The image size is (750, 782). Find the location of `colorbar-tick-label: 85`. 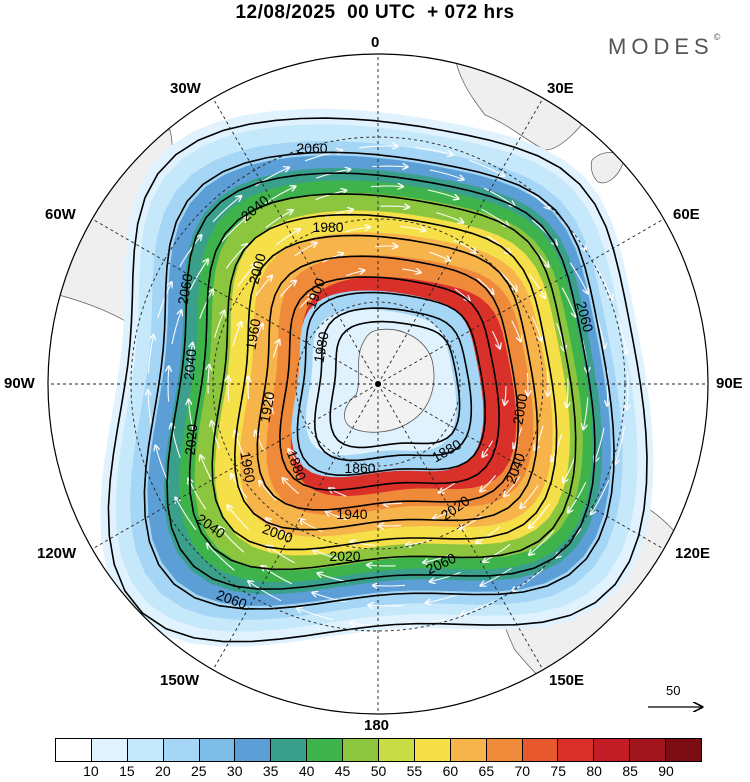

colorbar-tick-label: 85 is located at coordinates (630, 771).